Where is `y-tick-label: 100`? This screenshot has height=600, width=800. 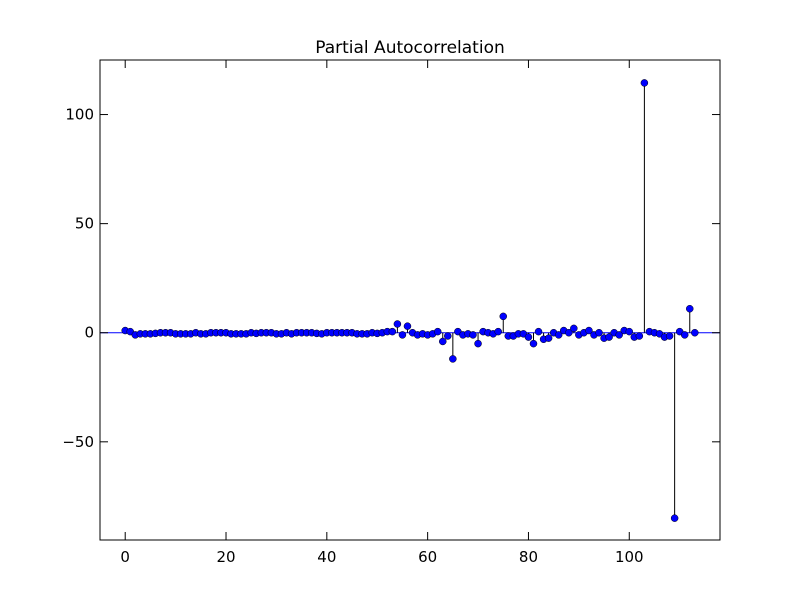 y-tick-label: 100 is located at coordinates (79, 115).